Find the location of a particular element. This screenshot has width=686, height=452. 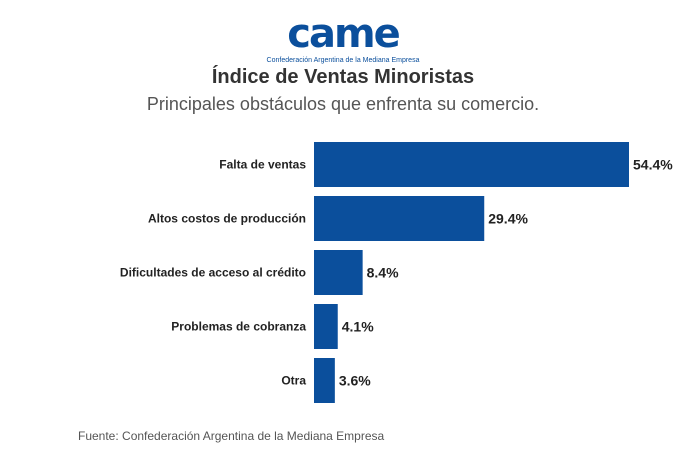

value-label-1: 29.4% is located at coordinates (508, 219).